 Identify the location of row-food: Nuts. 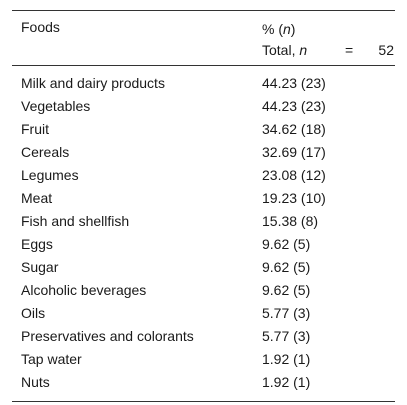
(35, 382).